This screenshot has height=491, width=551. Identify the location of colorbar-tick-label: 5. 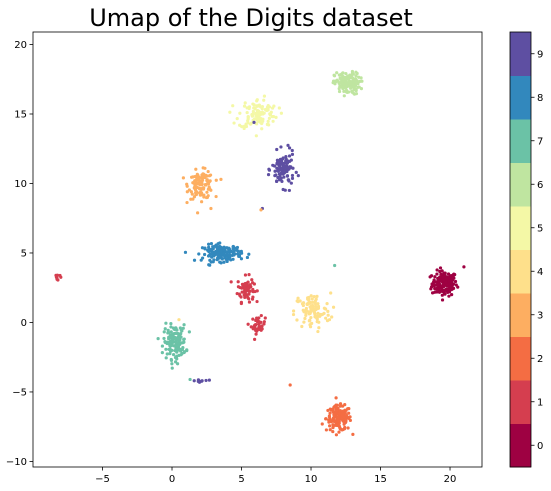
(540, 228).